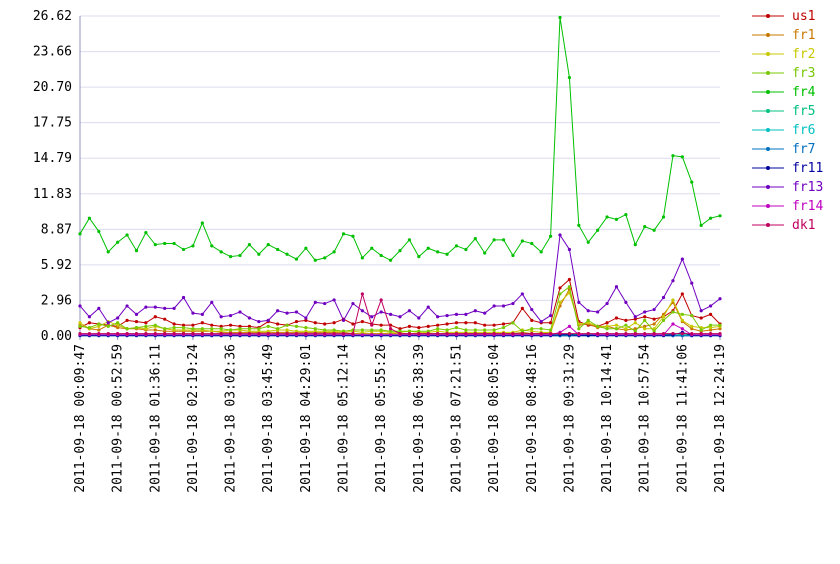 This screenshot has width=840, height=564. What do you see at coordinates (783, 111) in the screenshot?
I see `legend-entry: fr5` at bounding box center [783, 111].